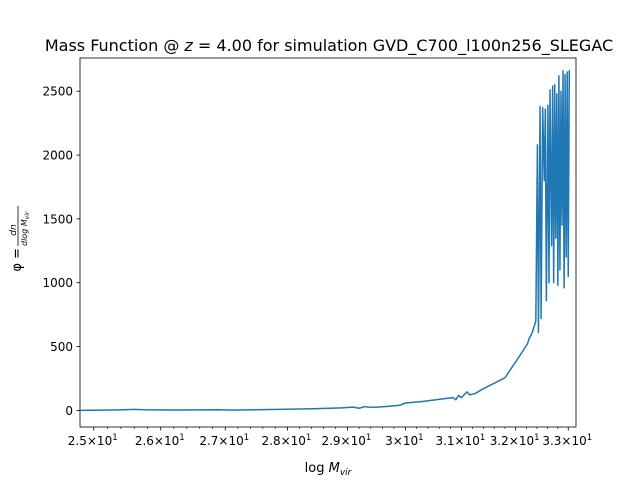 This screenshot has height=480, width=640. Describe the element at coordinates (515, 440) in the screenshot. I see `x-tick-label: 3.2×101` at that location.